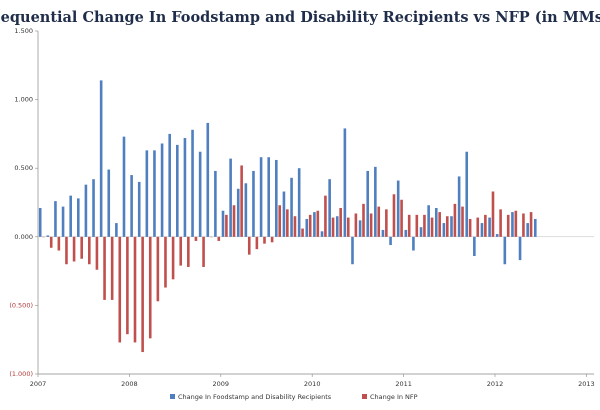 The height and width of the screenshot is (410, 600). What do you see at coordinates (394, 397) in the screenshot?
I see `legend-label-nfp: Change In NFP` at bounding box center [394, 397].